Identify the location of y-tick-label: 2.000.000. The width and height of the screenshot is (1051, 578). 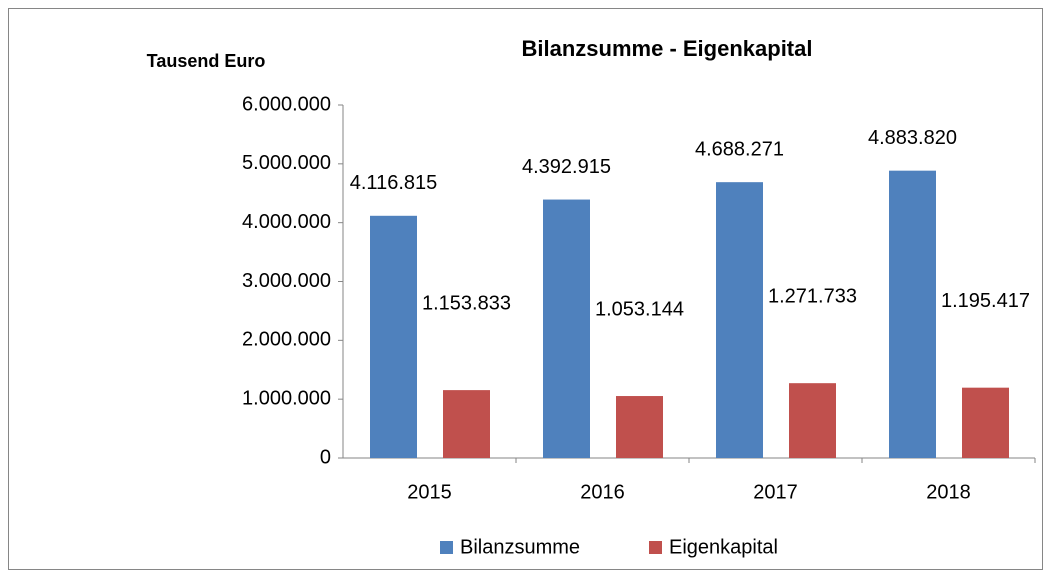
(286, 340).